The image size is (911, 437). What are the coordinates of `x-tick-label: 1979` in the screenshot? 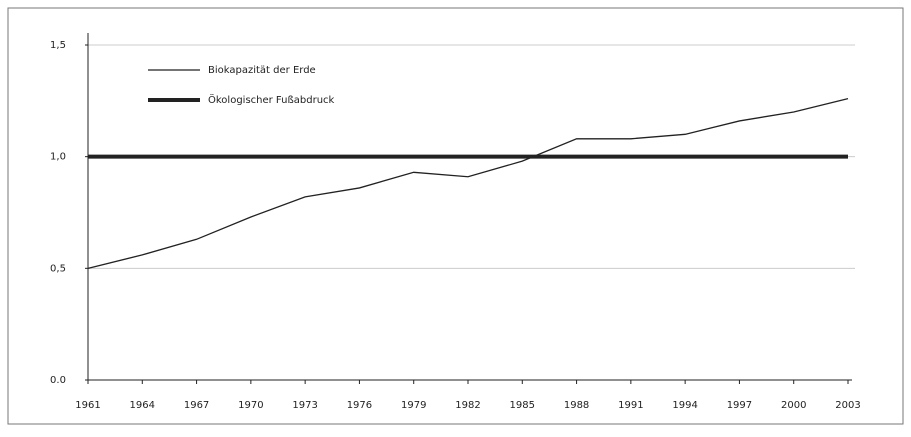 It's located at (413, 405).